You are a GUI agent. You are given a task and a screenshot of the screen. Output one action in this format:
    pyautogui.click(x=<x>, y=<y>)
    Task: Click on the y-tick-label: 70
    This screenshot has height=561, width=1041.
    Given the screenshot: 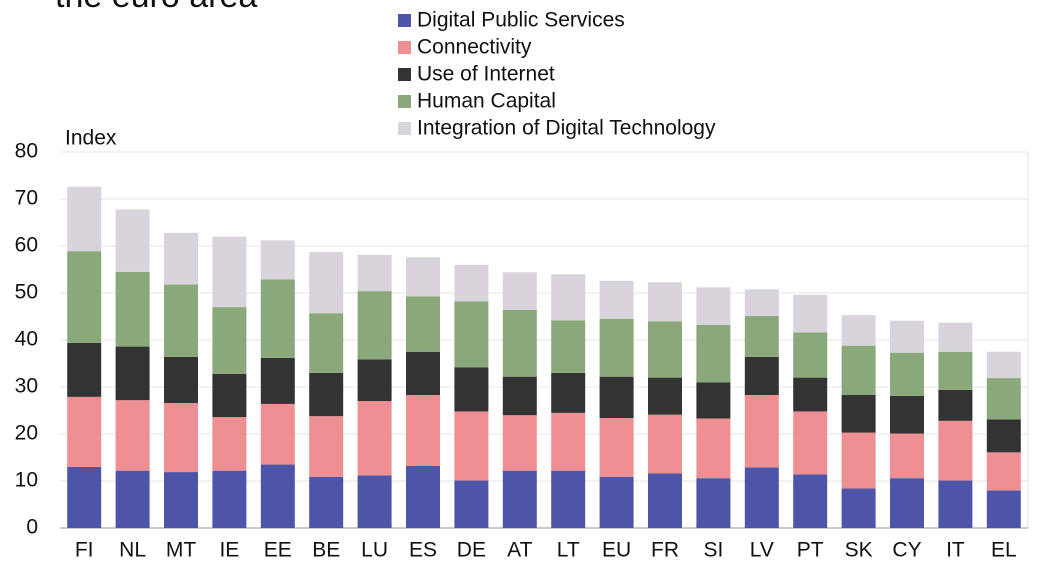 What is the action you would take?
    pyautogui.click(x=26, y=198)
    